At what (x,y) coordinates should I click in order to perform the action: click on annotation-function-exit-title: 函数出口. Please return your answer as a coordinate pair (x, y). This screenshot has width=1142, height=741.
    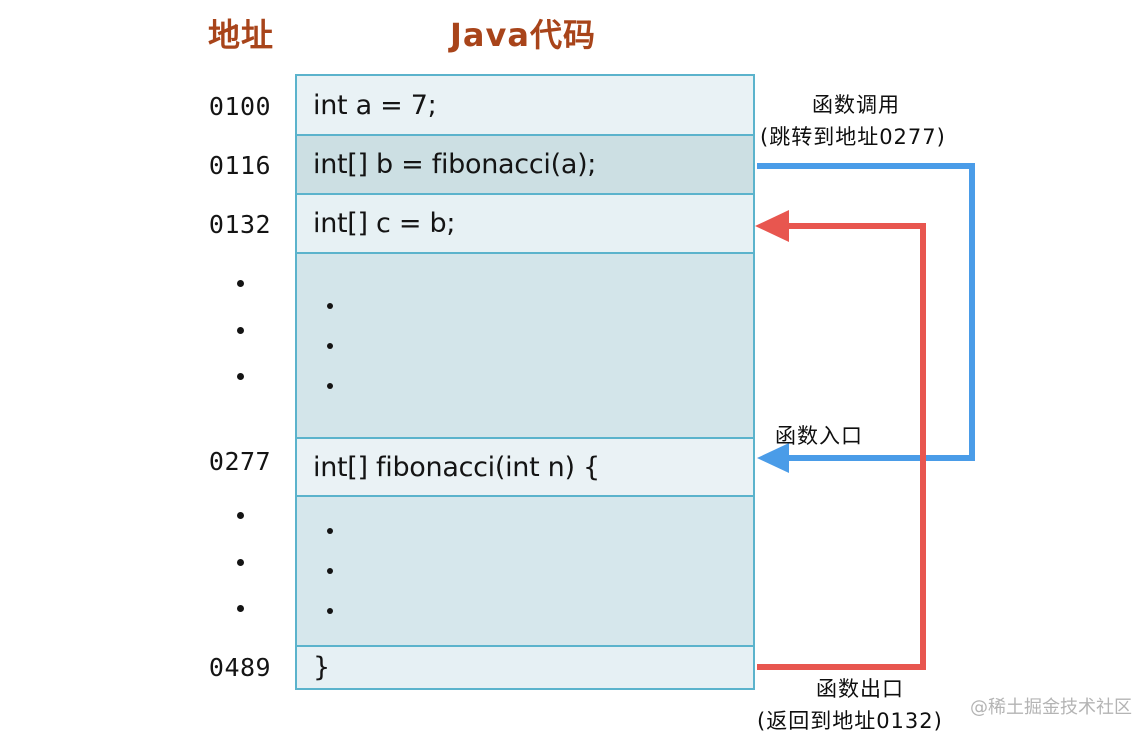
    Looking at the image, I should click on (860, 689).